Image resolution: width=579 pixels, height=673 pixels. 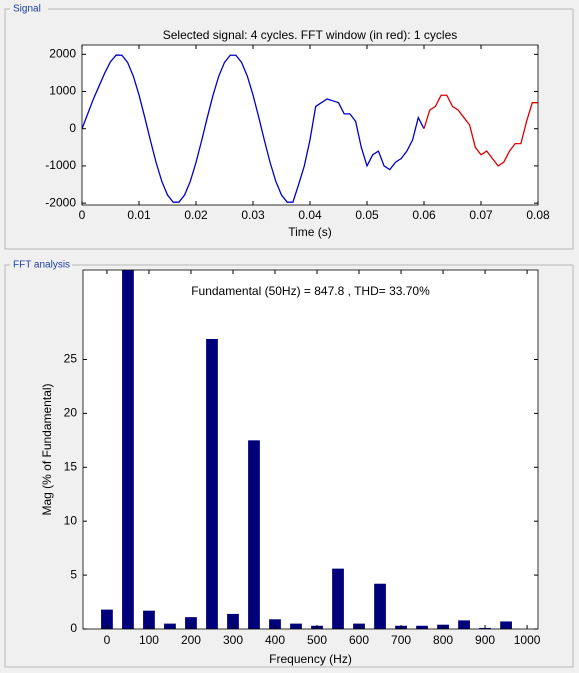 I want to click on y-tick-label: 20, so click(x=71, y=413).